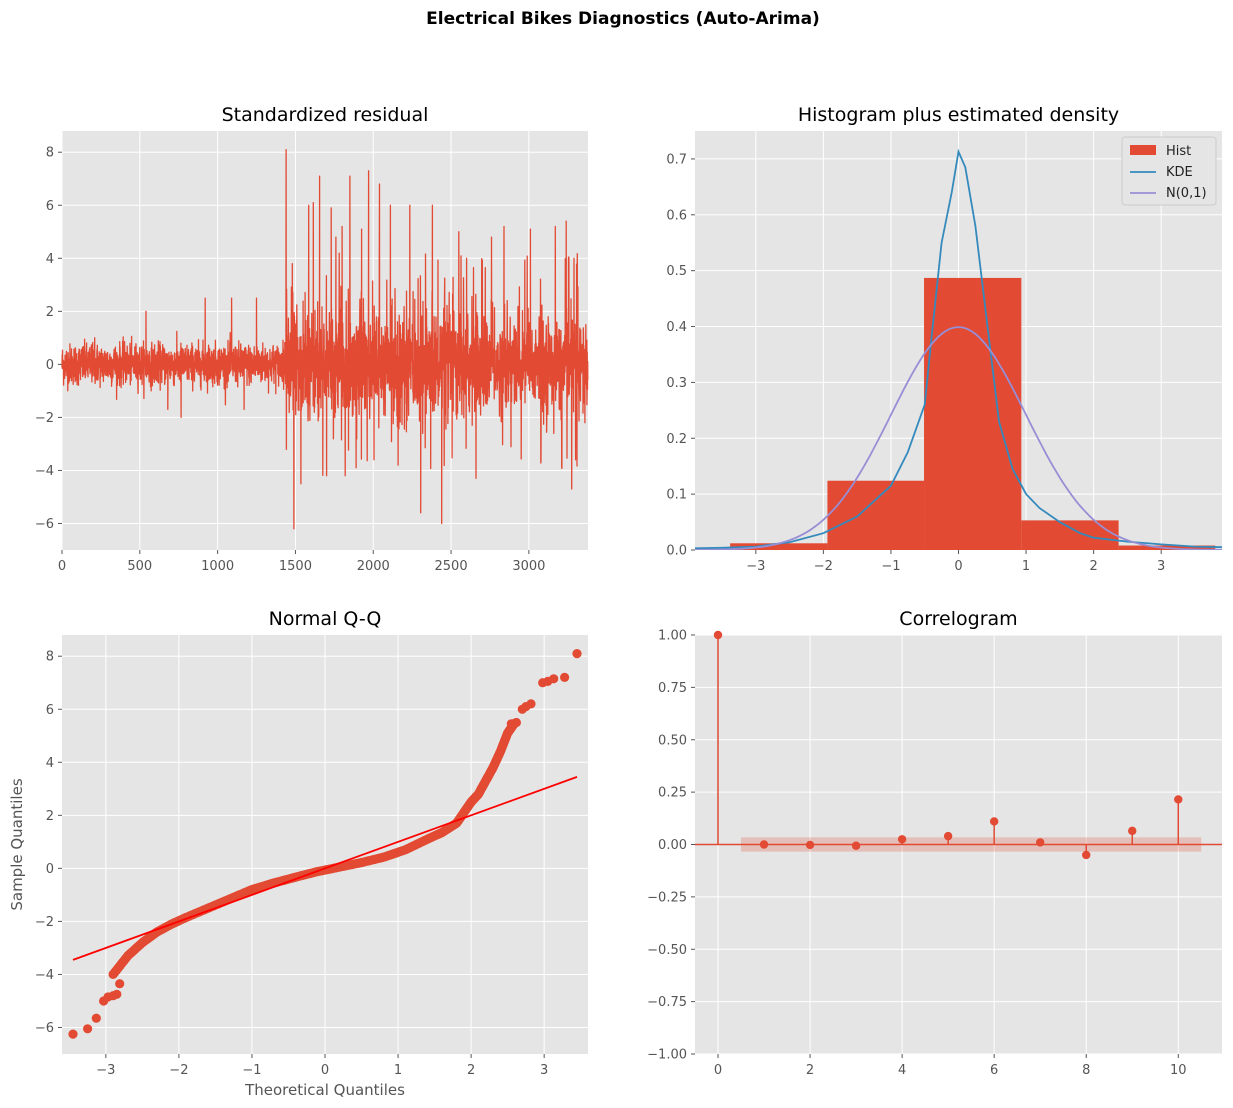 The width and height of the screenshot is (1233, 1108). I want to click on y-tick-label: 0.3, so click(676, 383).